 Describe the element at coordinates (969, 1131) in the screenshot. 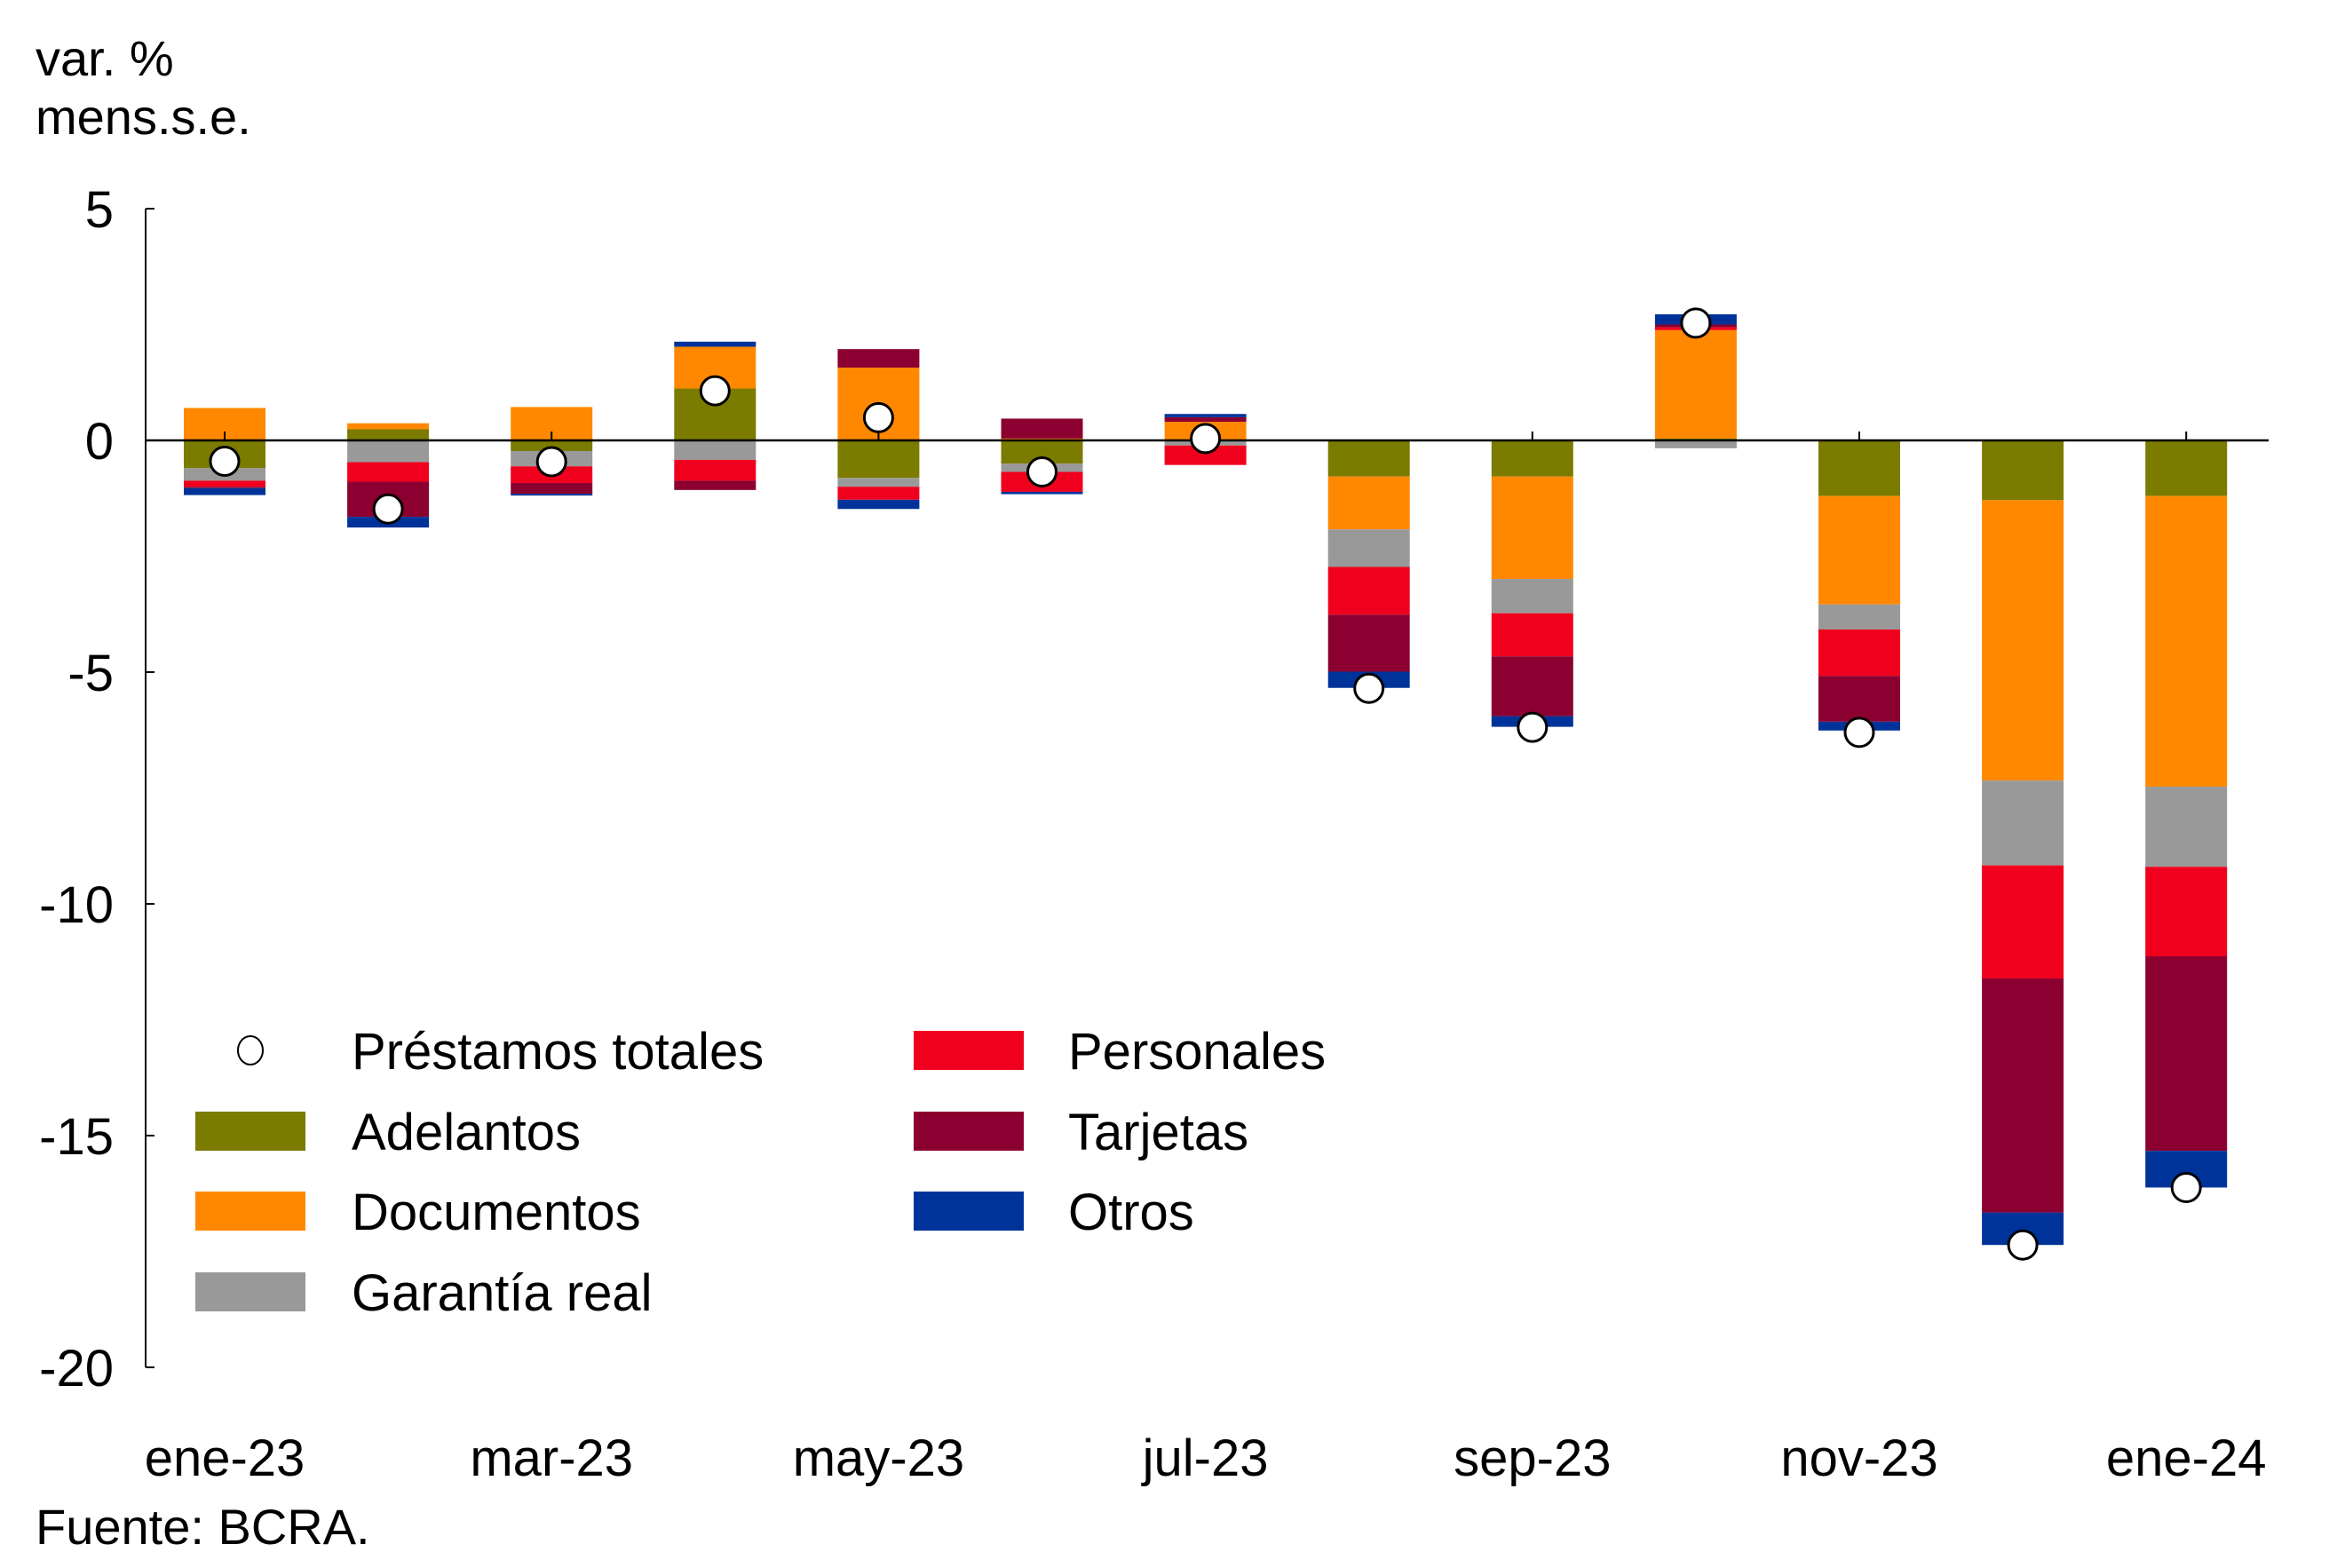

I see `legend-swatch-tarjetas` at that location.